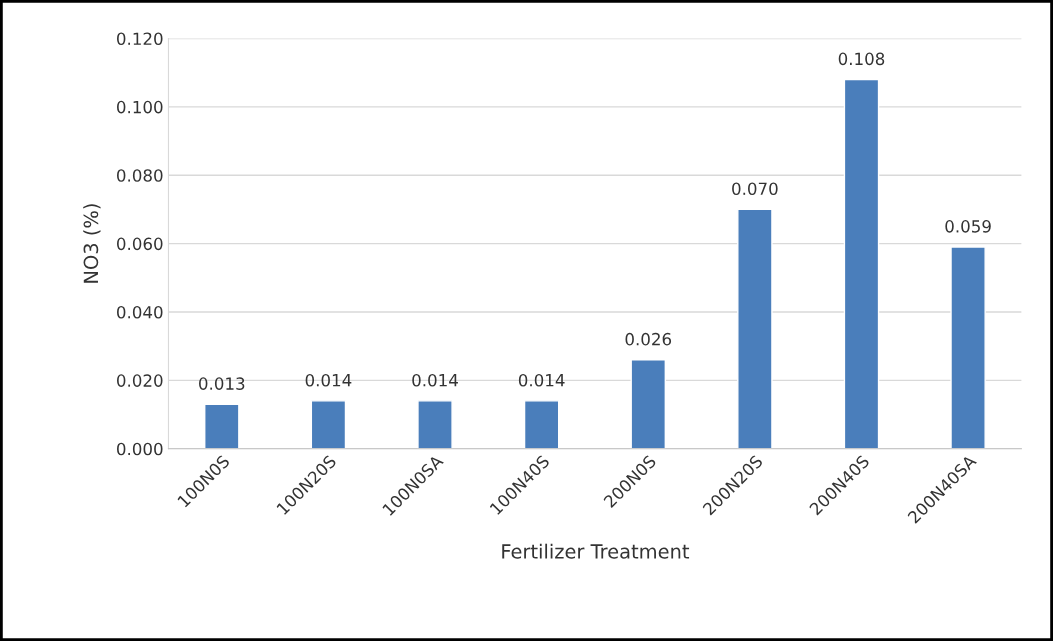 This screenshot has height=641, width=1053. I want to click on y-tick-label: 0.080, so click(140, 175).